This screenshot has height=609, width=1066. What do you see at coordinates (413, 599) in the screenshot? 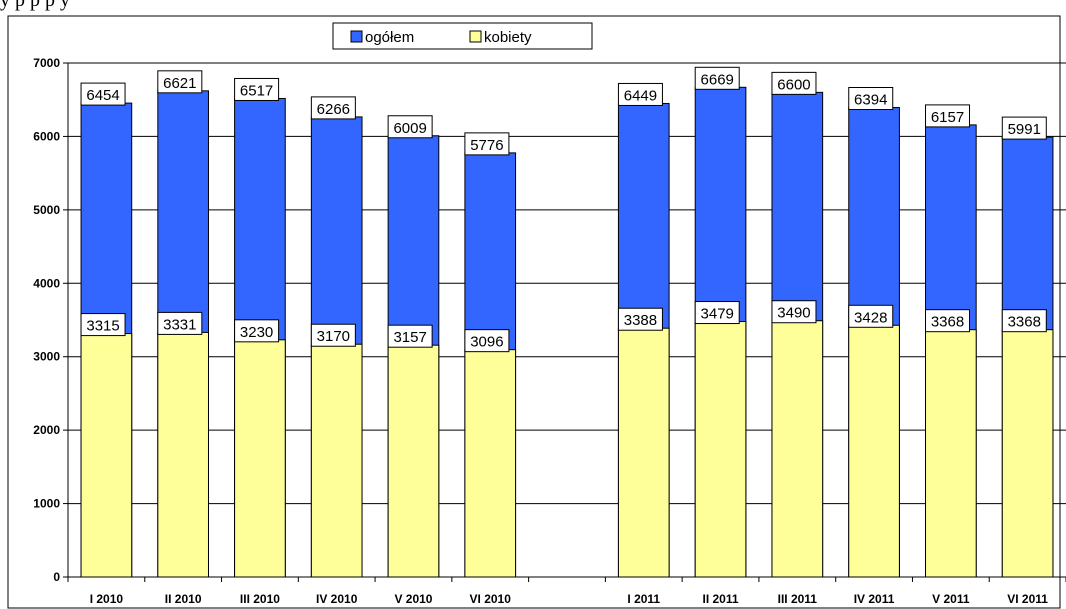
I see `x-tick-label: V 2010` at bounding box center [413, 599].